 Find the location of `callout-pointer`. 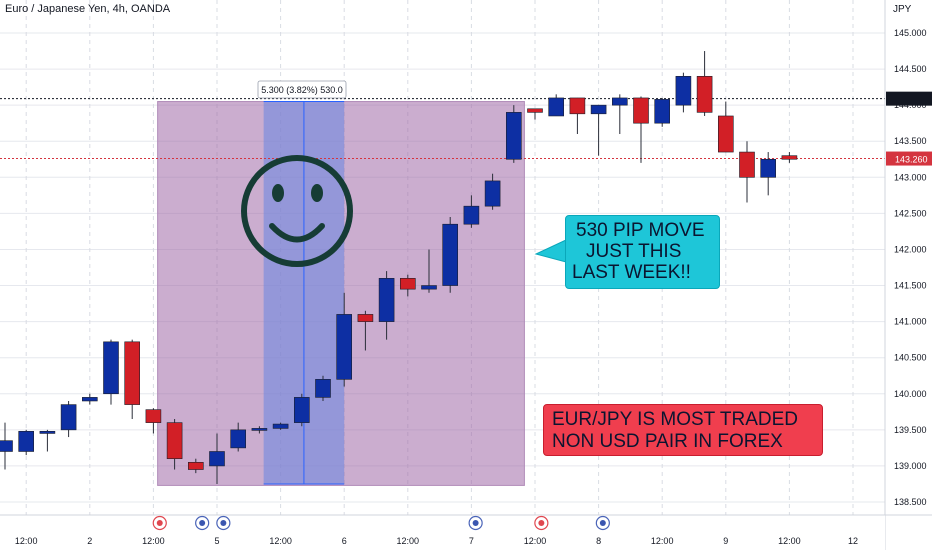

callout-pointer is located at coordinates (550, 251).